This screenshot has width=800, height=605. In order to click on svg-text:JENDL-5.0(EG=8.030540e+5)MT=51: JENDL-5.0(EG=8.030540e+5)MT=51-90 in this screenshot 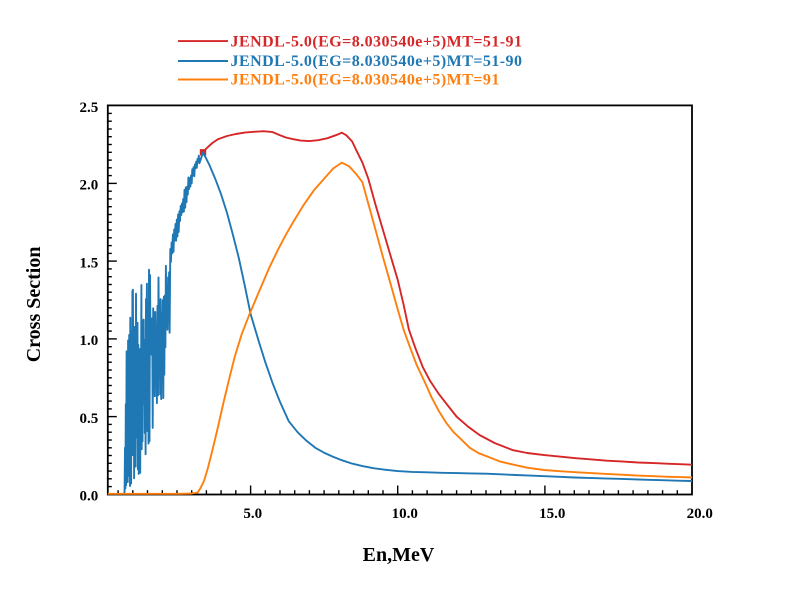, I will do `click(377, 61)`.